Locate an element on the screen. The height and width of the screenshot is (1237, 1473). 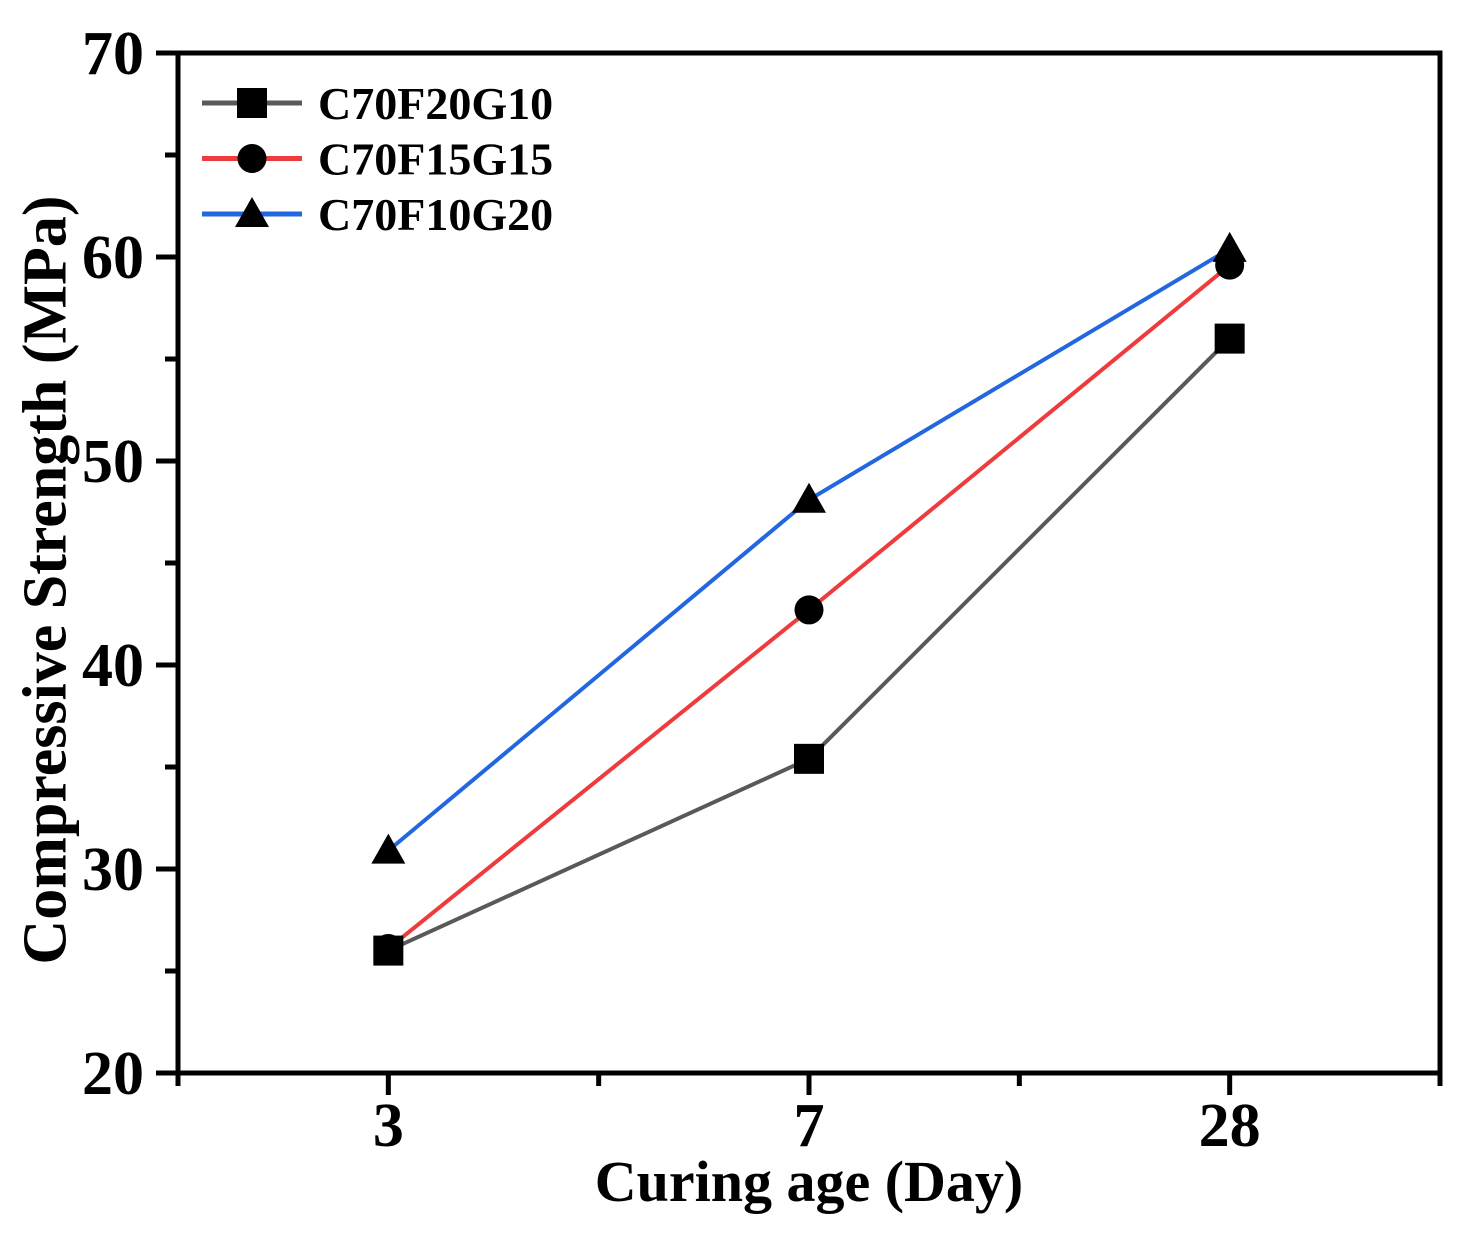
legend-label: C70F15G15 is located at coordinates (435, 159).